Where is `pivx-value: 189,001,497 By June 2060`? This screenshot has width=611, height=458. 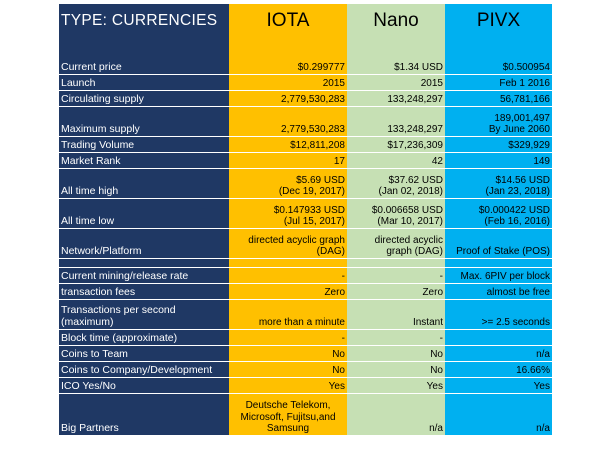
pivx-value: 189,001,497 By June 2060 is located at coordinates (498, 121).